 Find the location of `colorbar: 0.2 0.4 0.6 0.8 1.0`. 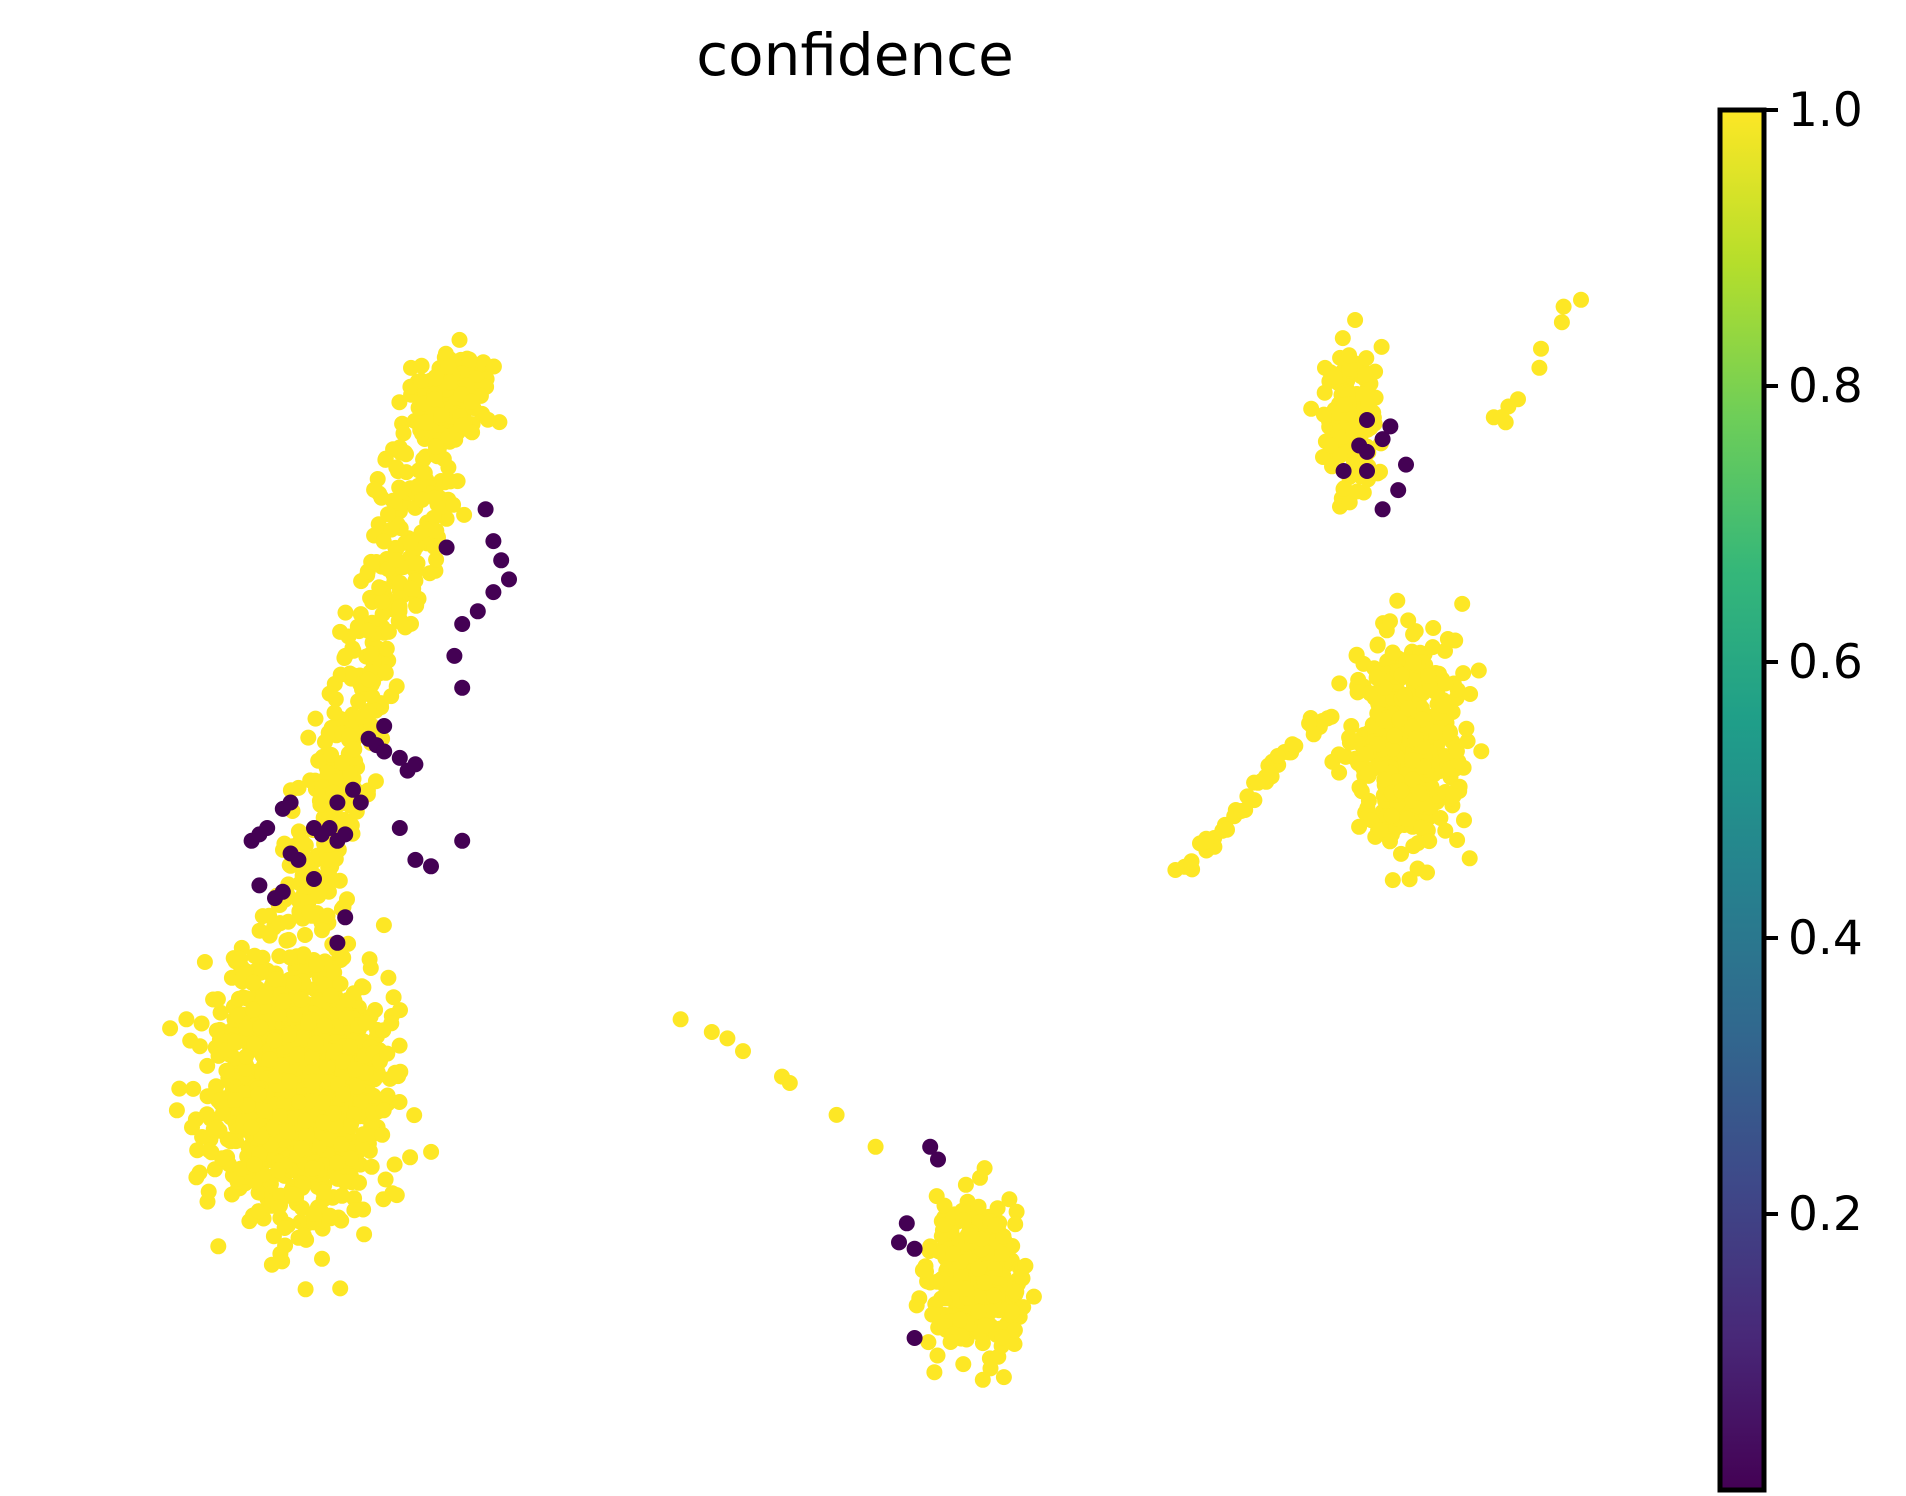

colorbar: 0.2 0.4 0.6 0.8 1.0 is located at coordinates (1790, 788).